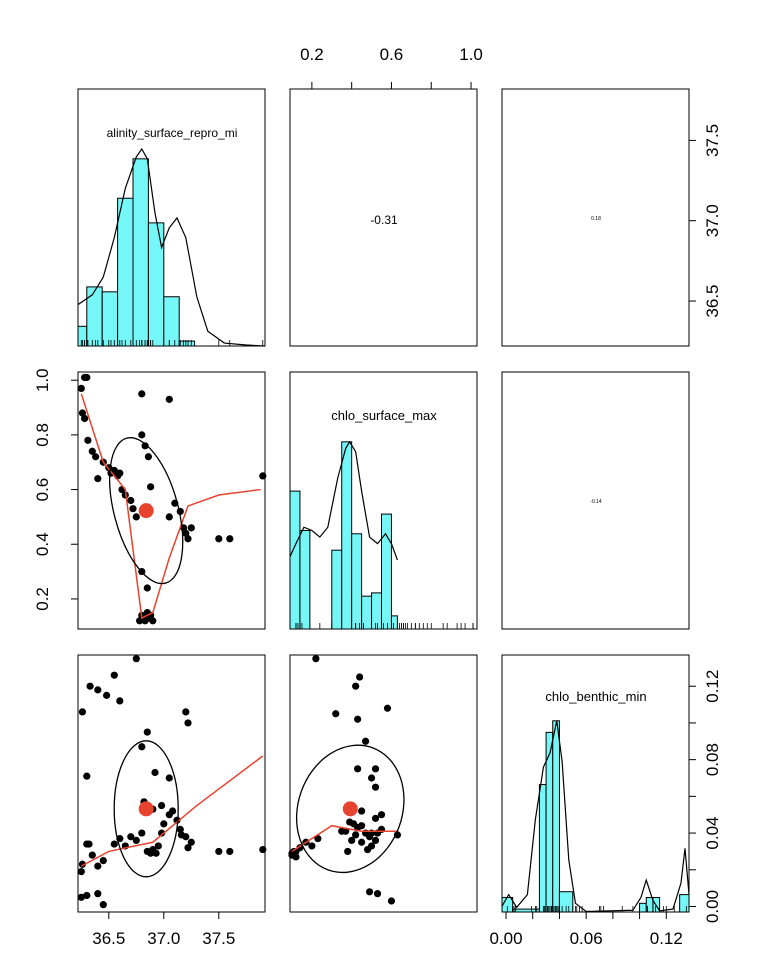 The height and width of the screenshot is (972, 766). What do you see at coordinates (712, 220) in the screenshot?
I see `tick-label-right-sal-1: 37.0` at bounding box center [712, 220].